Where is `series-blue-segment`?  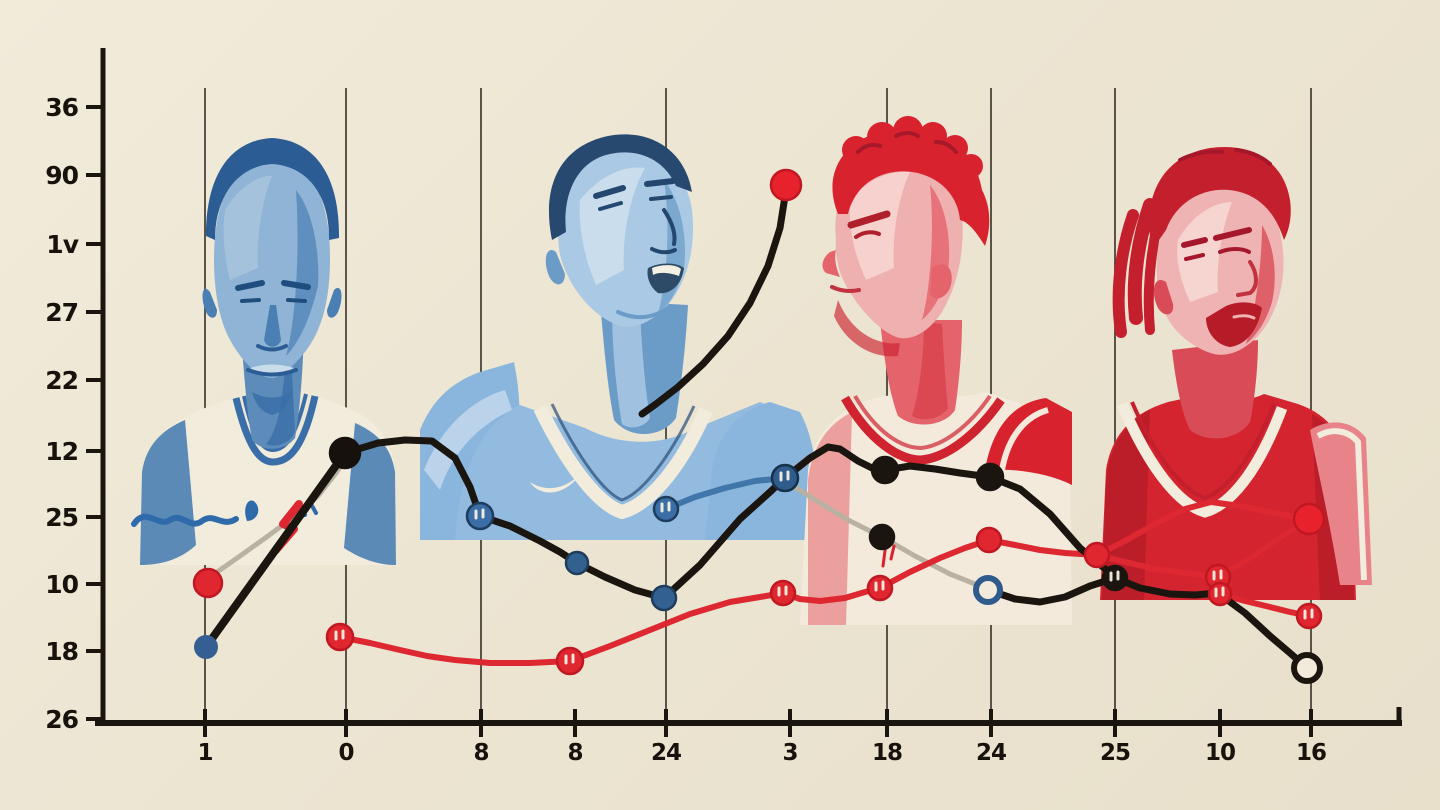 series-blue-segment is located at coordinates (726, 493).